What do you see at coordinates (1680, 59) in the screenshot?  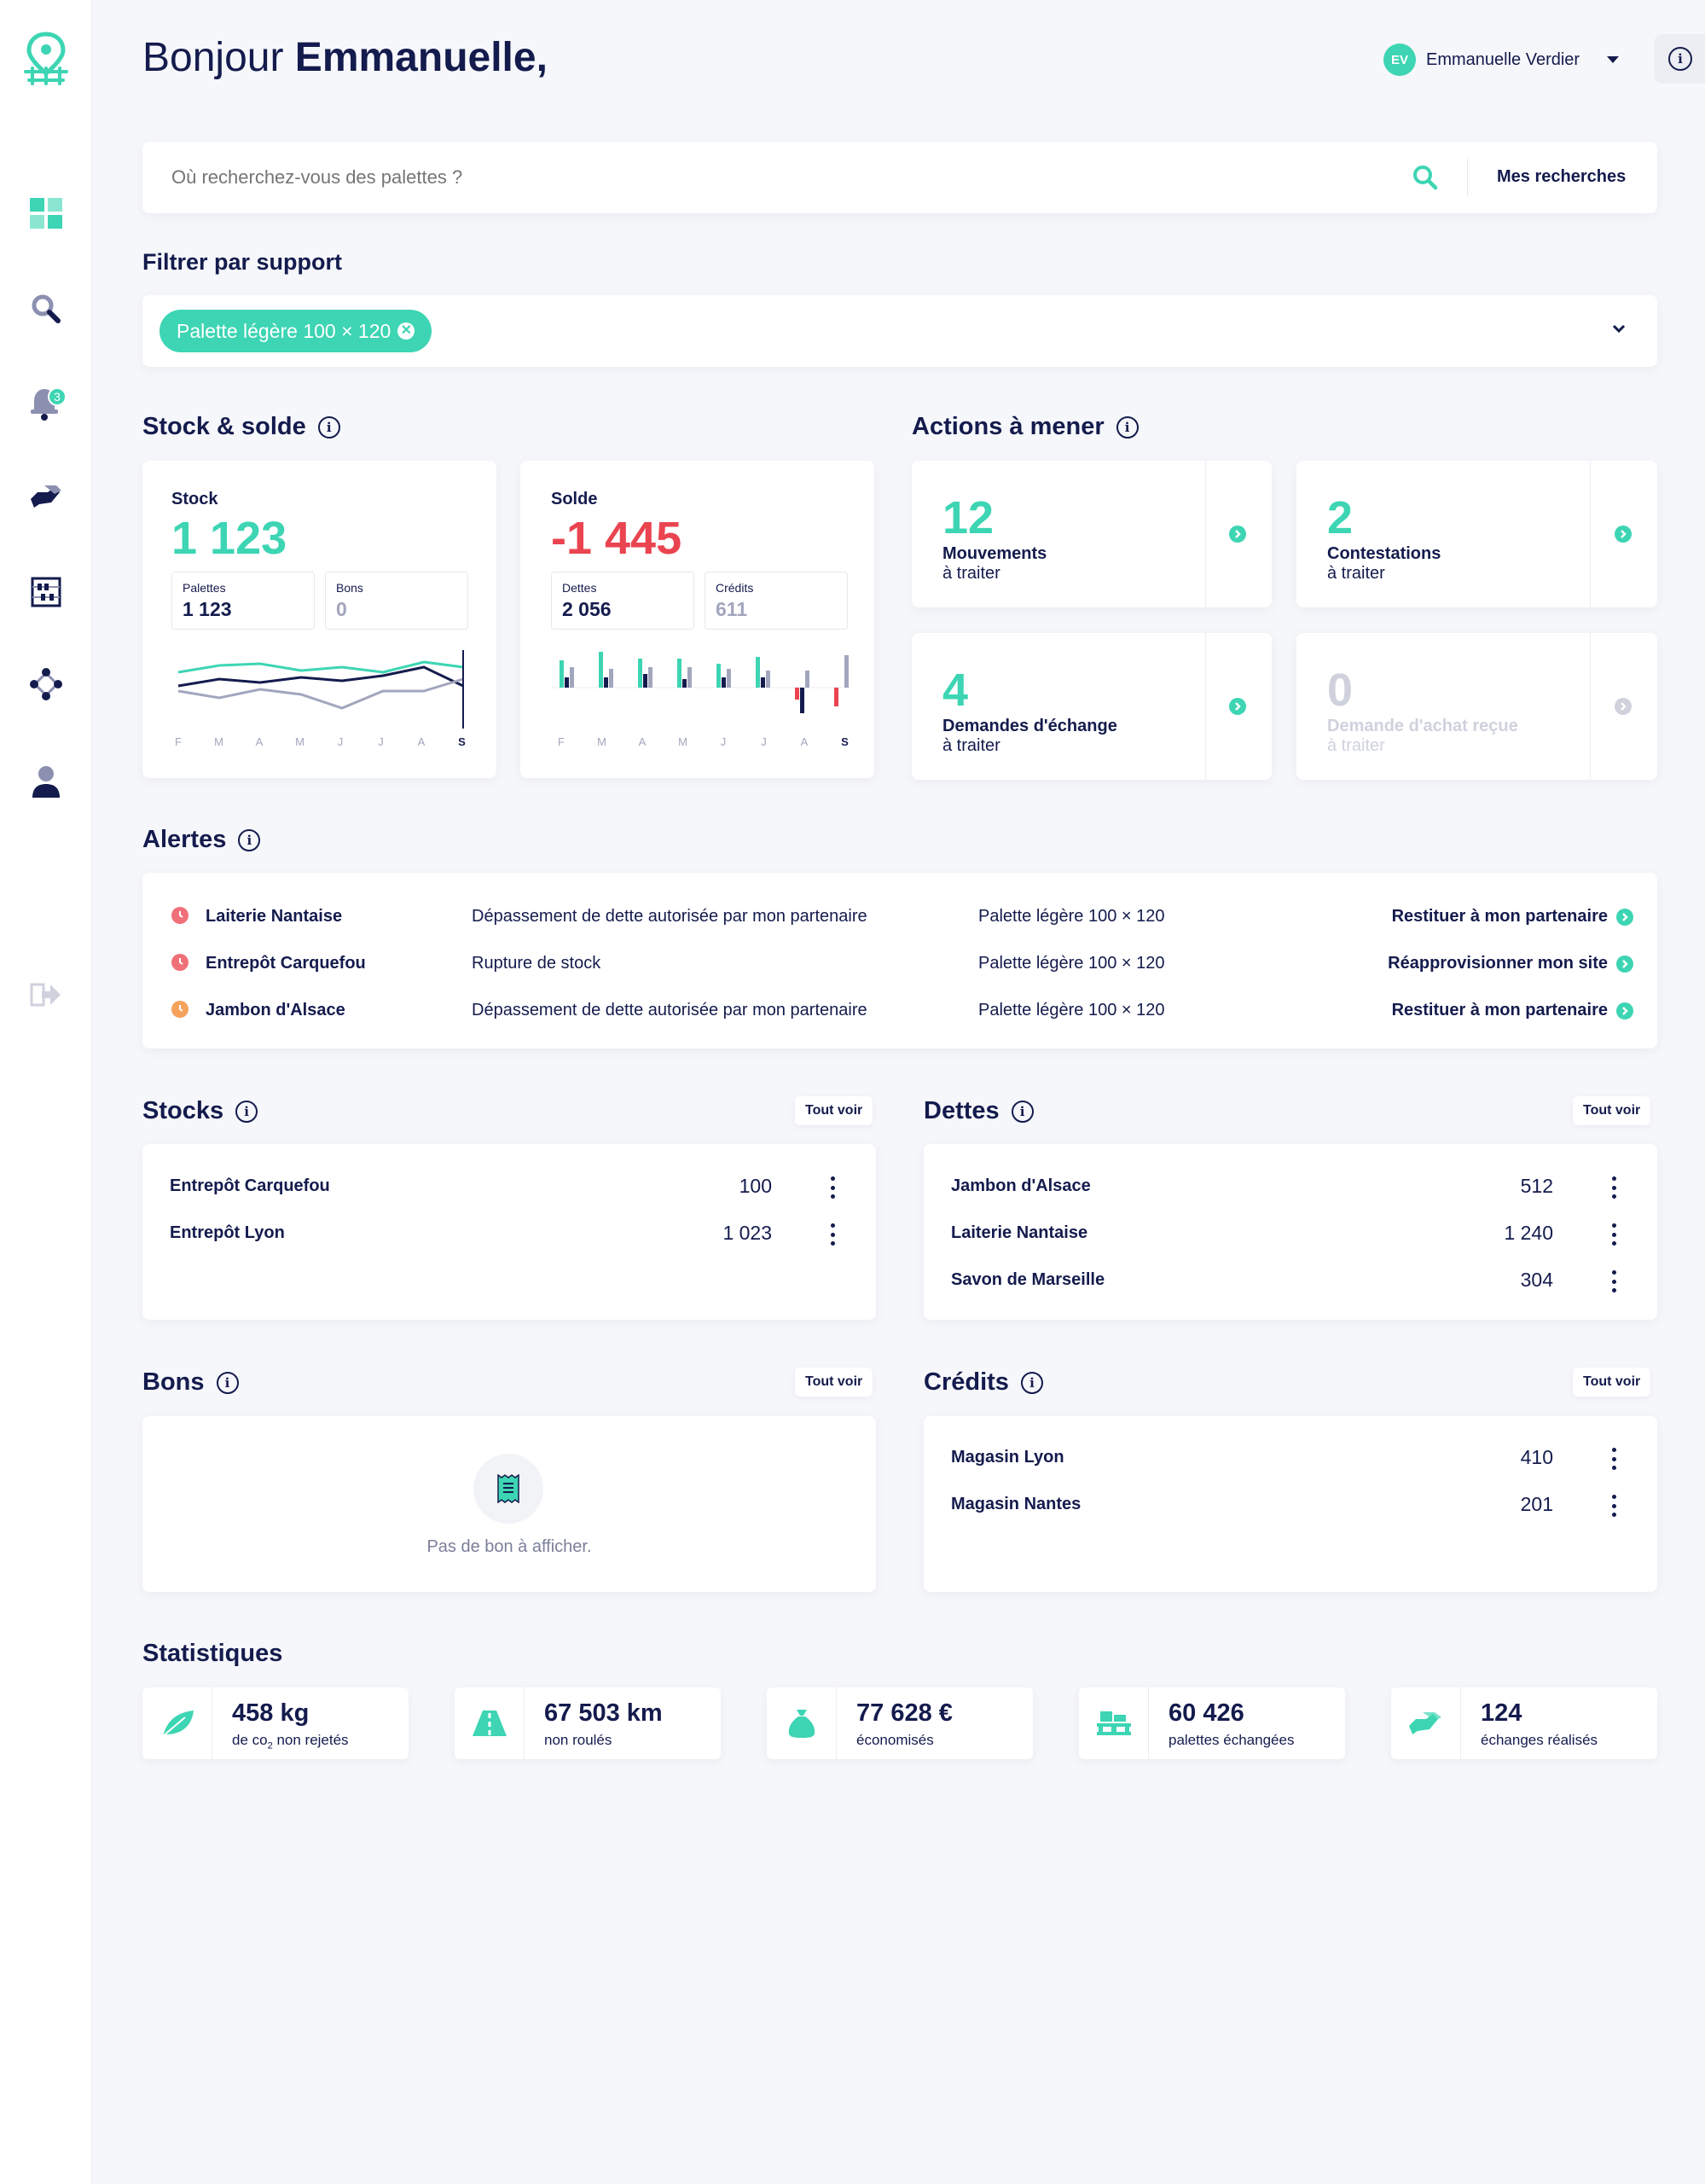 I see `help-button: i` at bounding box center [1680, 59].